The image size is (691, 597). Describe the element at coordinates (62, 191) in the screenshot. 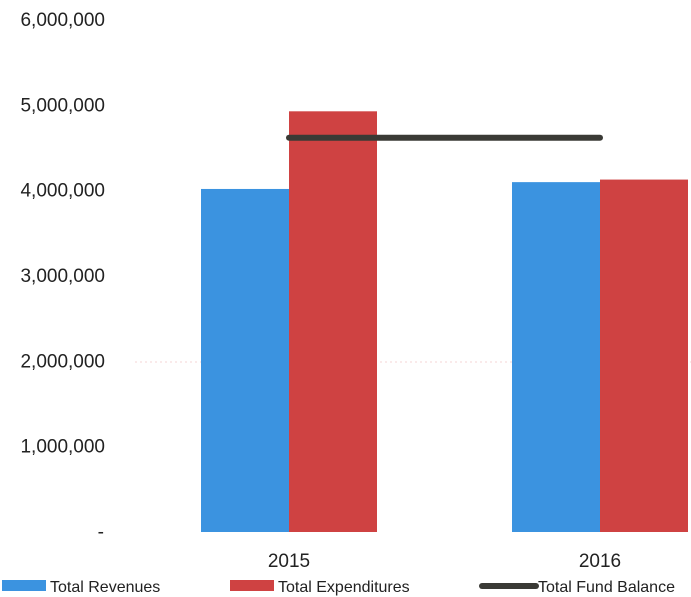

I see `y-tick-label: 4,000,000` at that location.